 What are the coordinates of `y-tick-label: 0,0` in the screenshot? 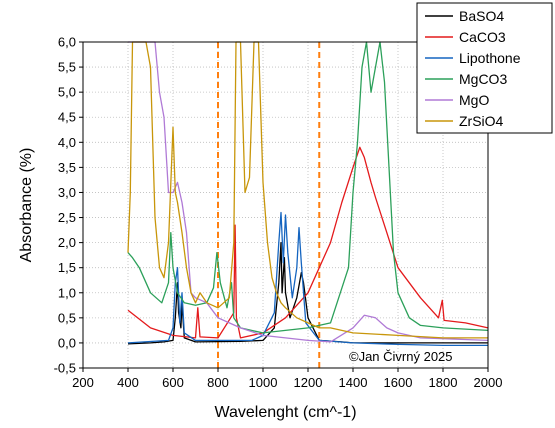 It's located at (67, 342).